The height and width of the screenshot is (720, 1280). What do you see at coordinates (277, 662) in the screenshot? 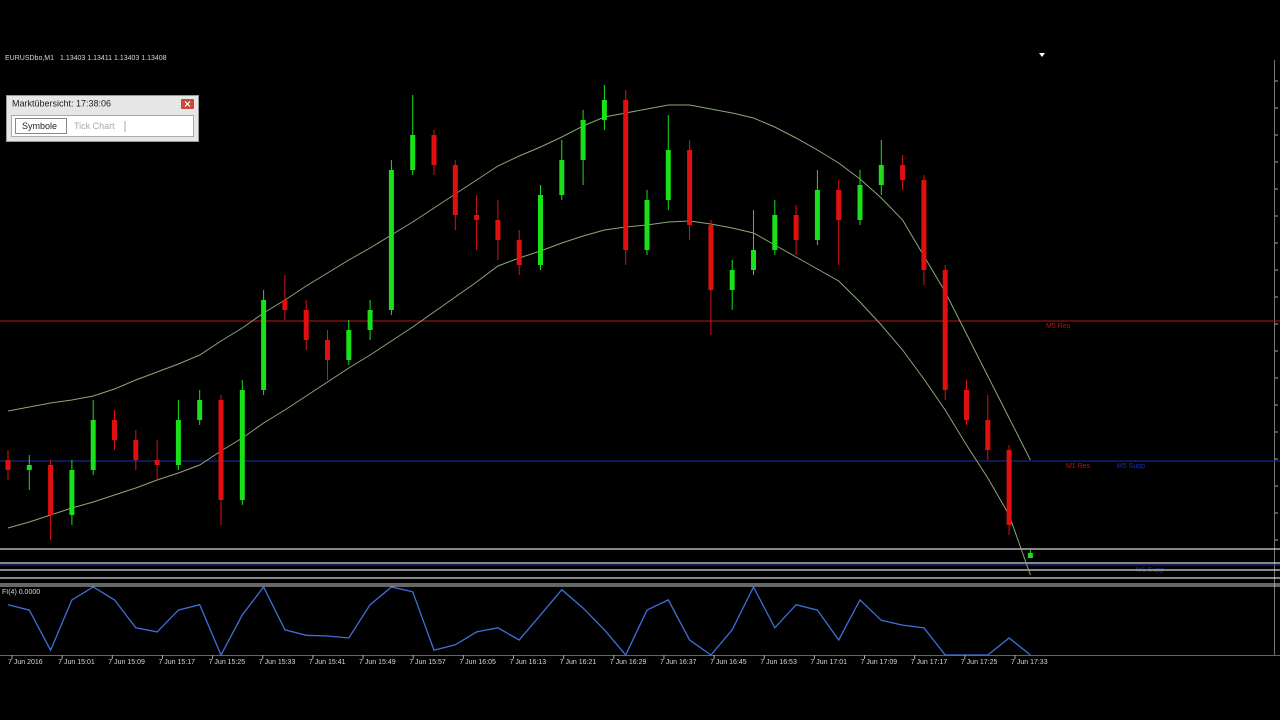
I see `x-tick-label: 7 Jun 15:33` at bounding box center [277, 662].